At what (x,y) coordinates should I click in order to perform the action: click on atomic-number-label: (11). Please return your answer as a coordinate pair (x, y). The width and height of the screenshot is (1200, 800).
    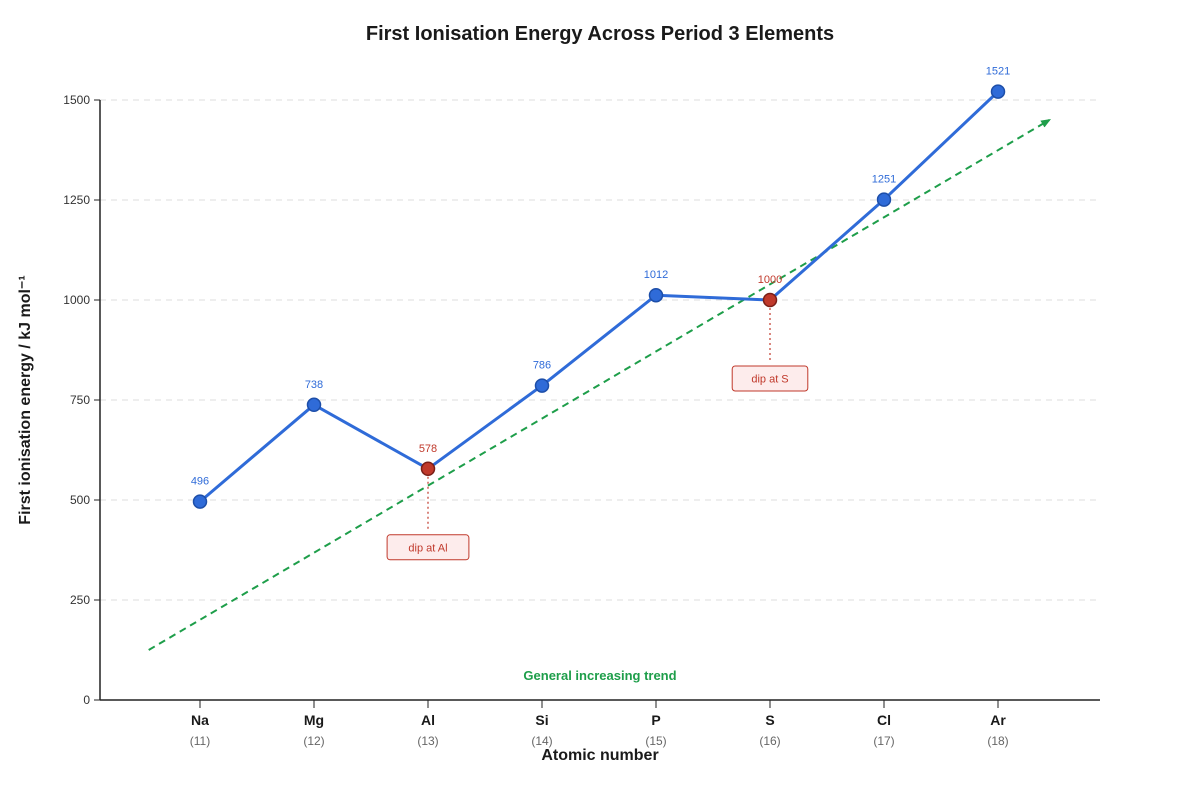
    Looking at the image, I should click on (200, 741).